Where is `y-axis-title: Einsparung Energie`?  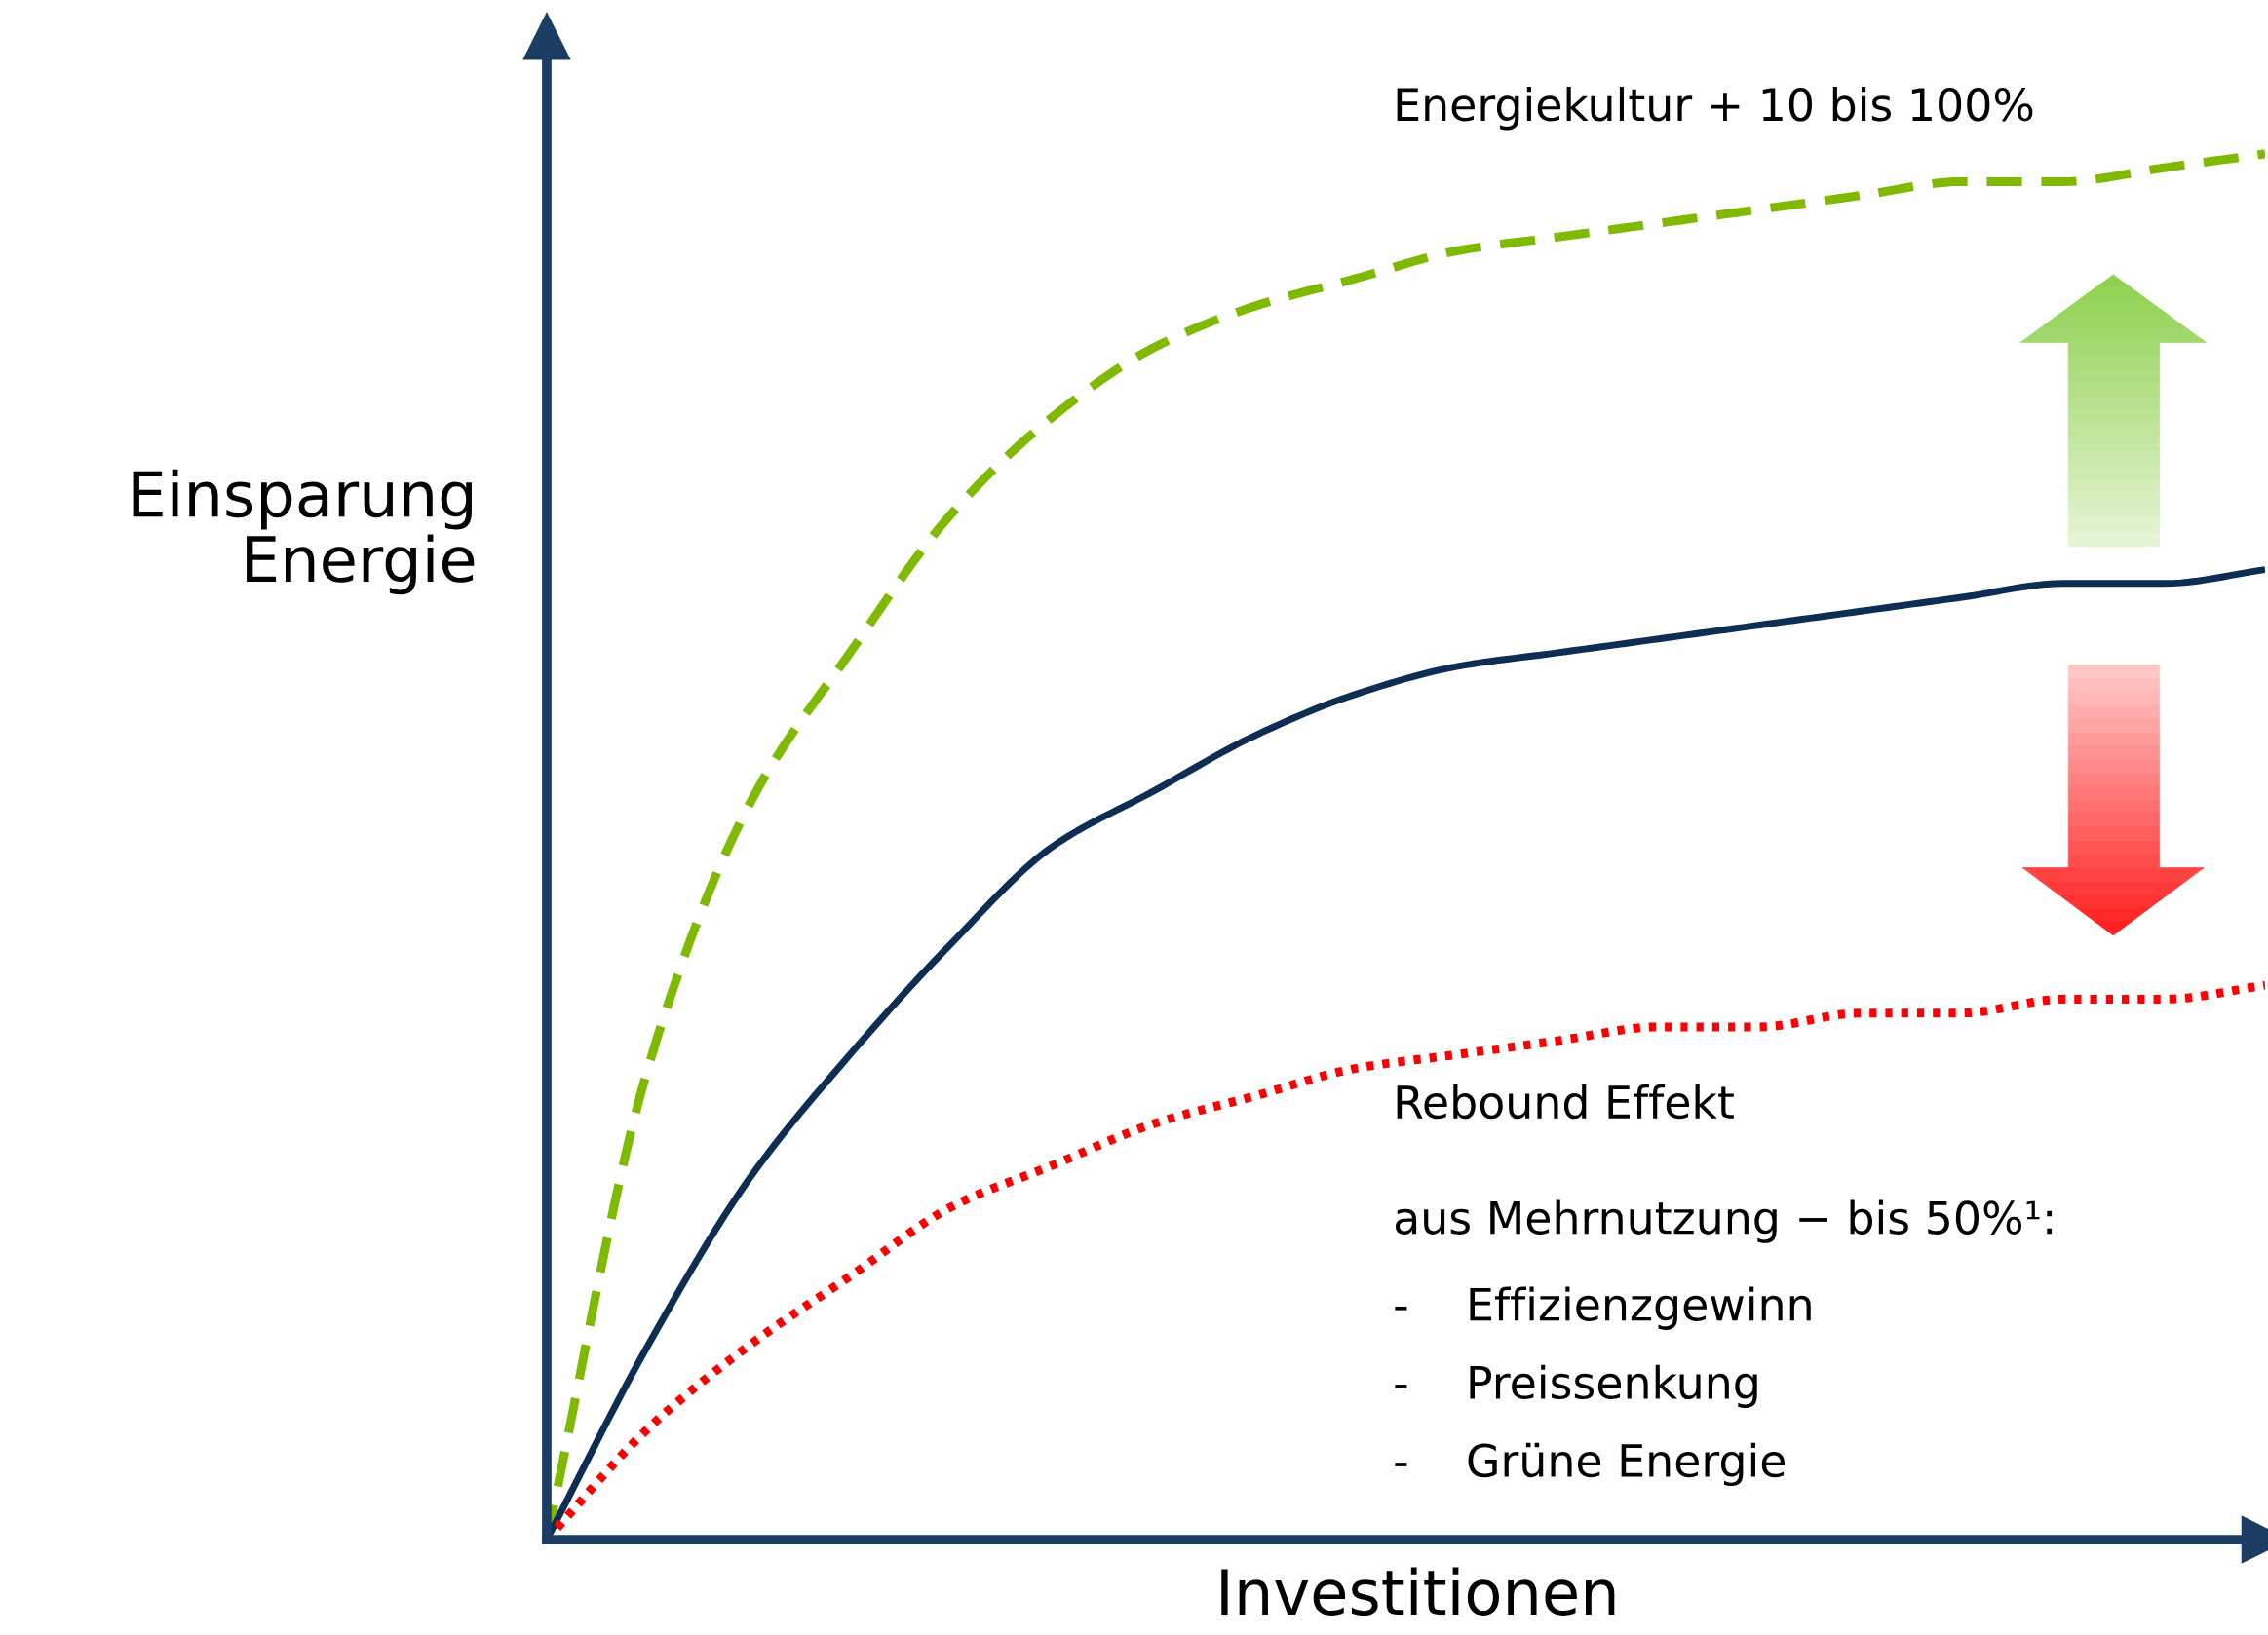 y-axis-title: Einsparung Energie is located at coordinates (304, 532).